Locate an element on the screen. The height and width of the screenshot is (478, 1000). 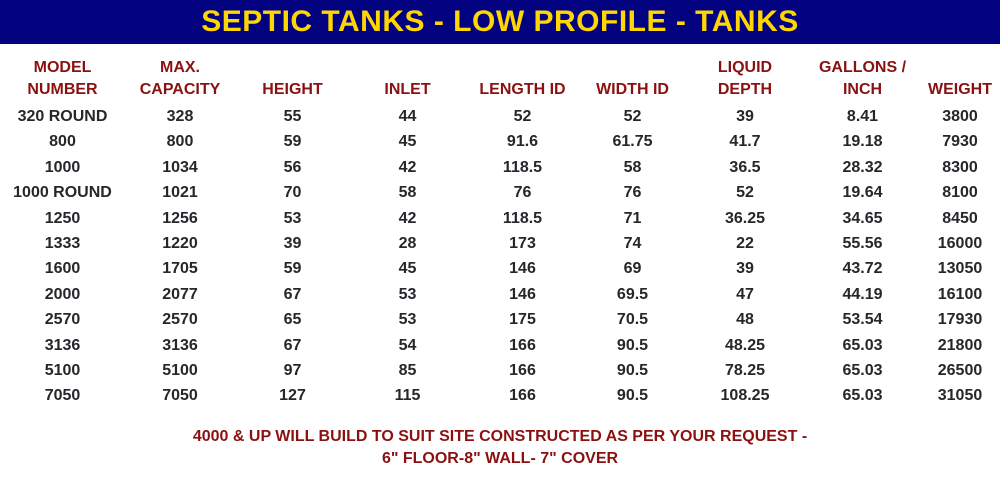
table-cell: 175 is located at coordinates (522, 320).